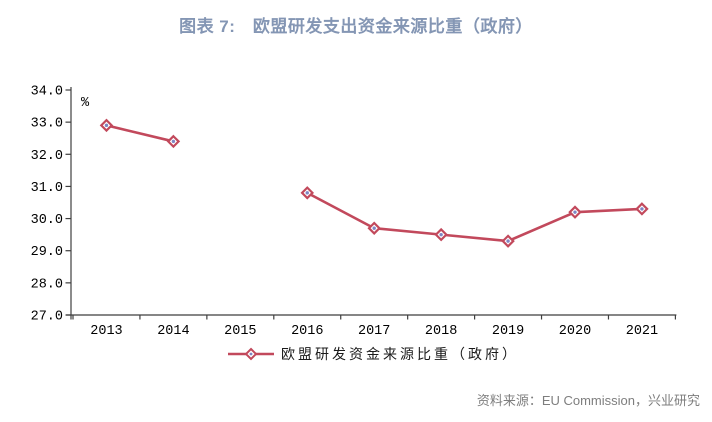 This screenshot has height=422, width=712. Describe the element at coordinates (173, 331) in the screenshot. I see `x-axis-tick-label: 2014` at that location.